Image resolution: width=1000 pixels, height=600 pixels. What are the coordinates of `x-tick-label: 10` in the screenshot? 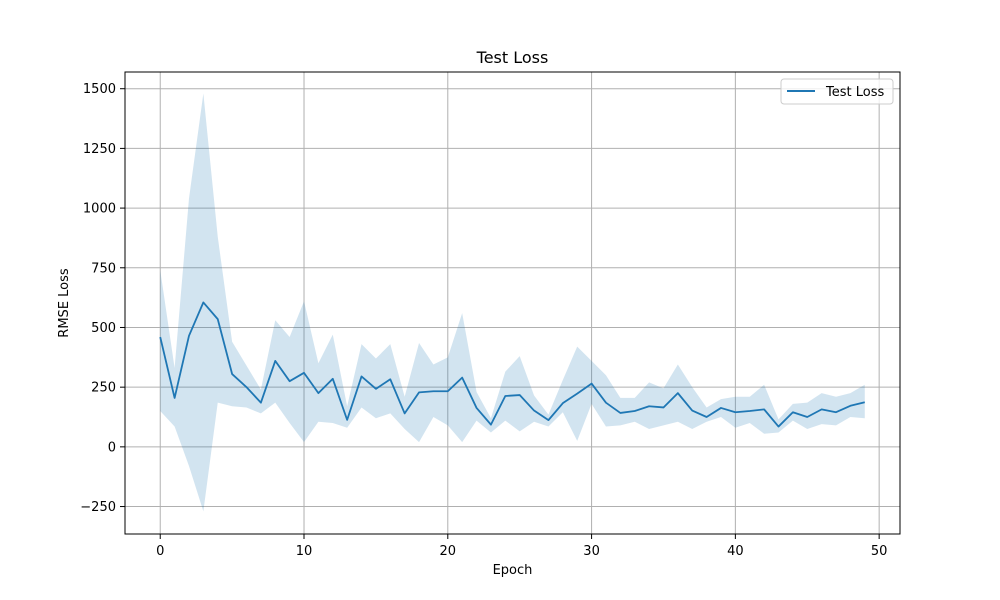 It's located at (304, 551).